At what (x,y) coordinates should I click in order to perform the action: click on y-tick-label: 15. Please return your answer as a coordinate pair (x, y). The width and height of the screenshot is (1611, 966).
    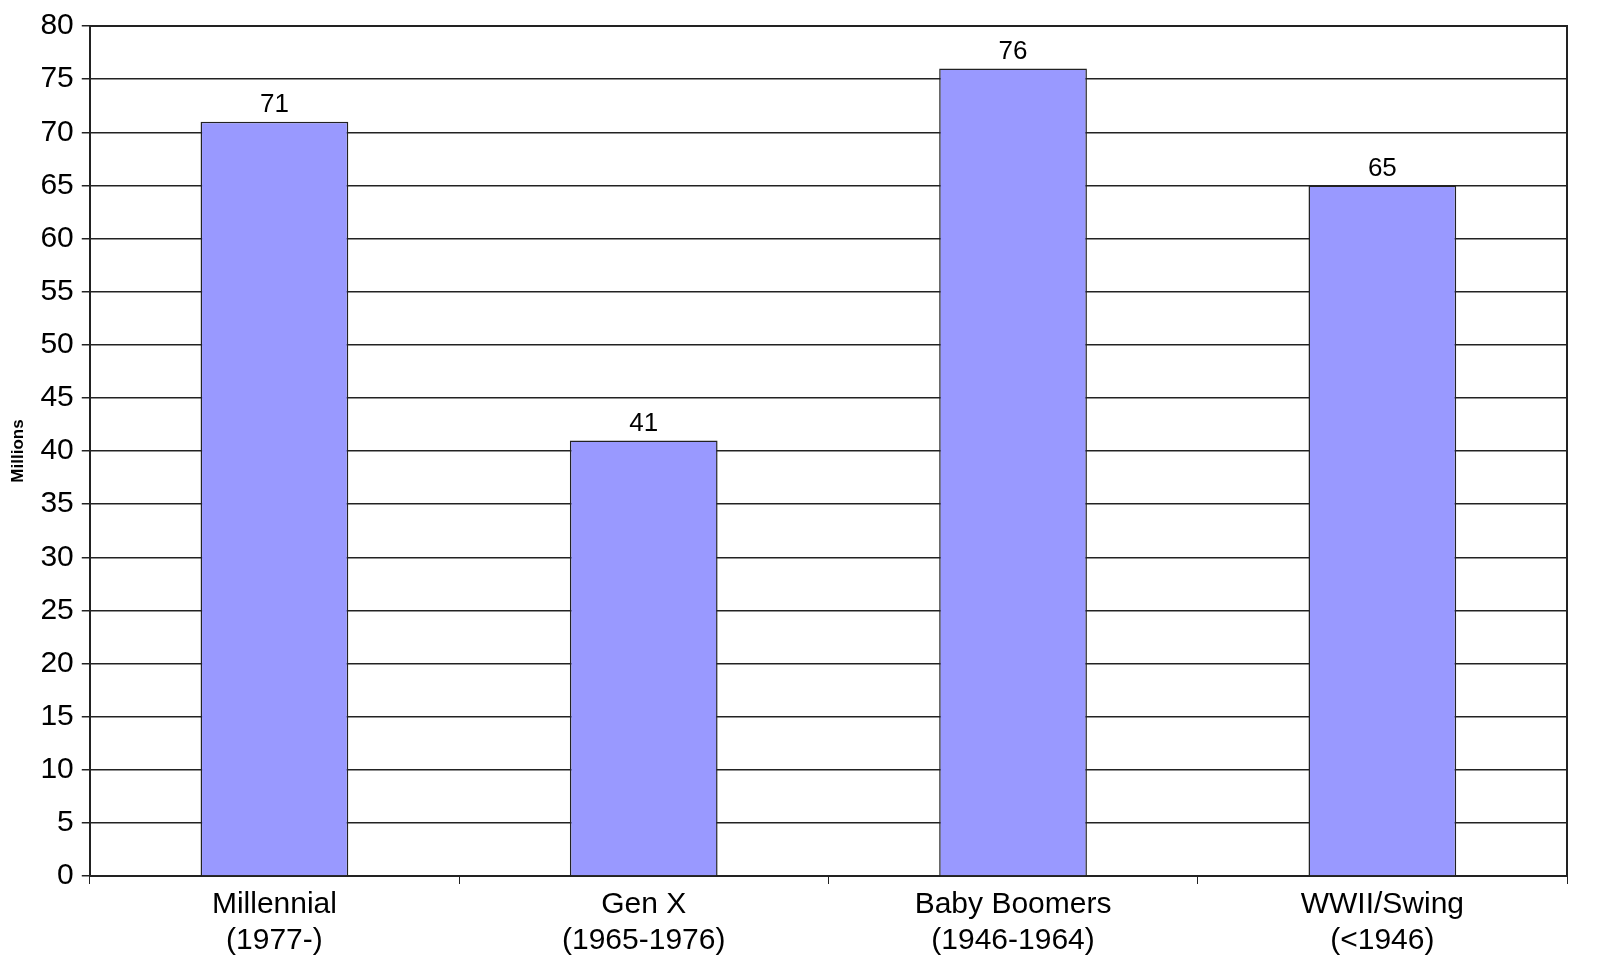
    Looking at the image, I should click on (57, 714).